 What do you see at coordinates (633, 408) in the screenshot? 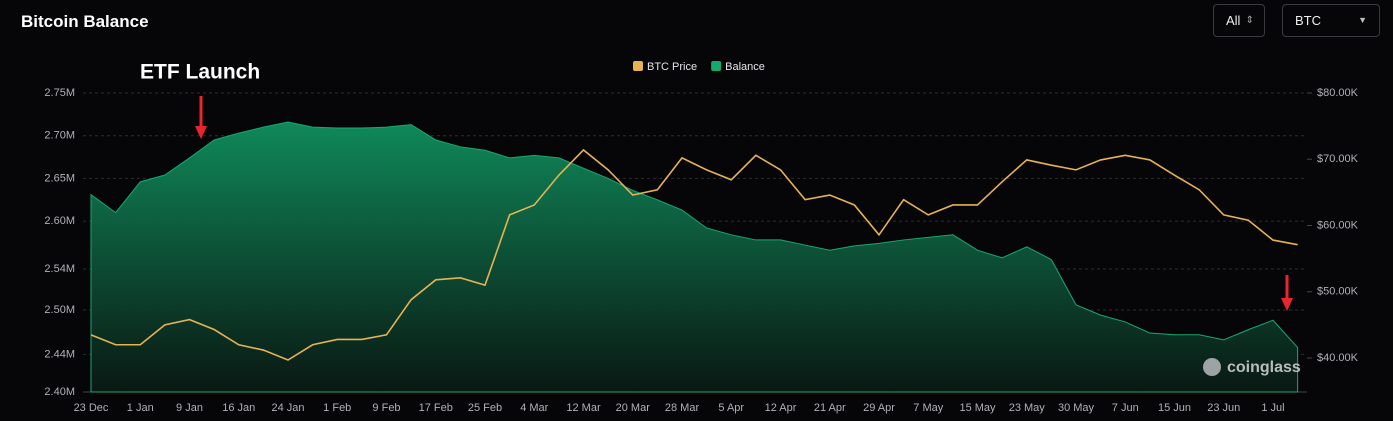
I see `x-tick-label: 20 Mar` at bounding box center [633, 408].